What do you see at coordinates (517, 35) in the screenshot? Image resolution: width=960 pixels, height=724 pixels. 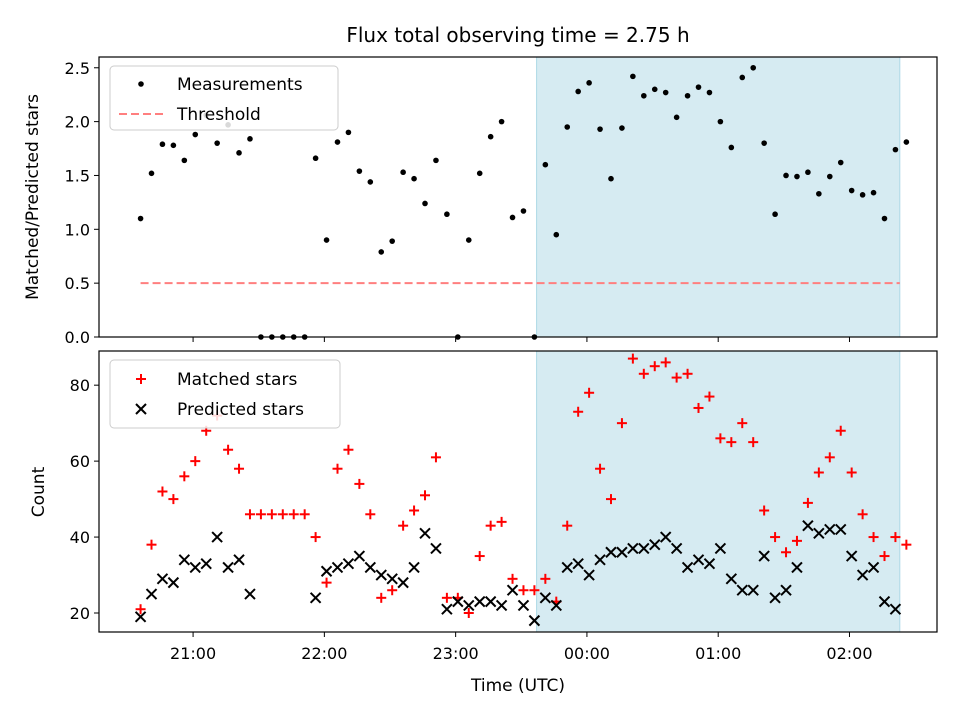 I see `figure-title: Flux total observing time = 2.75 h` at bounding box center [517, 35].